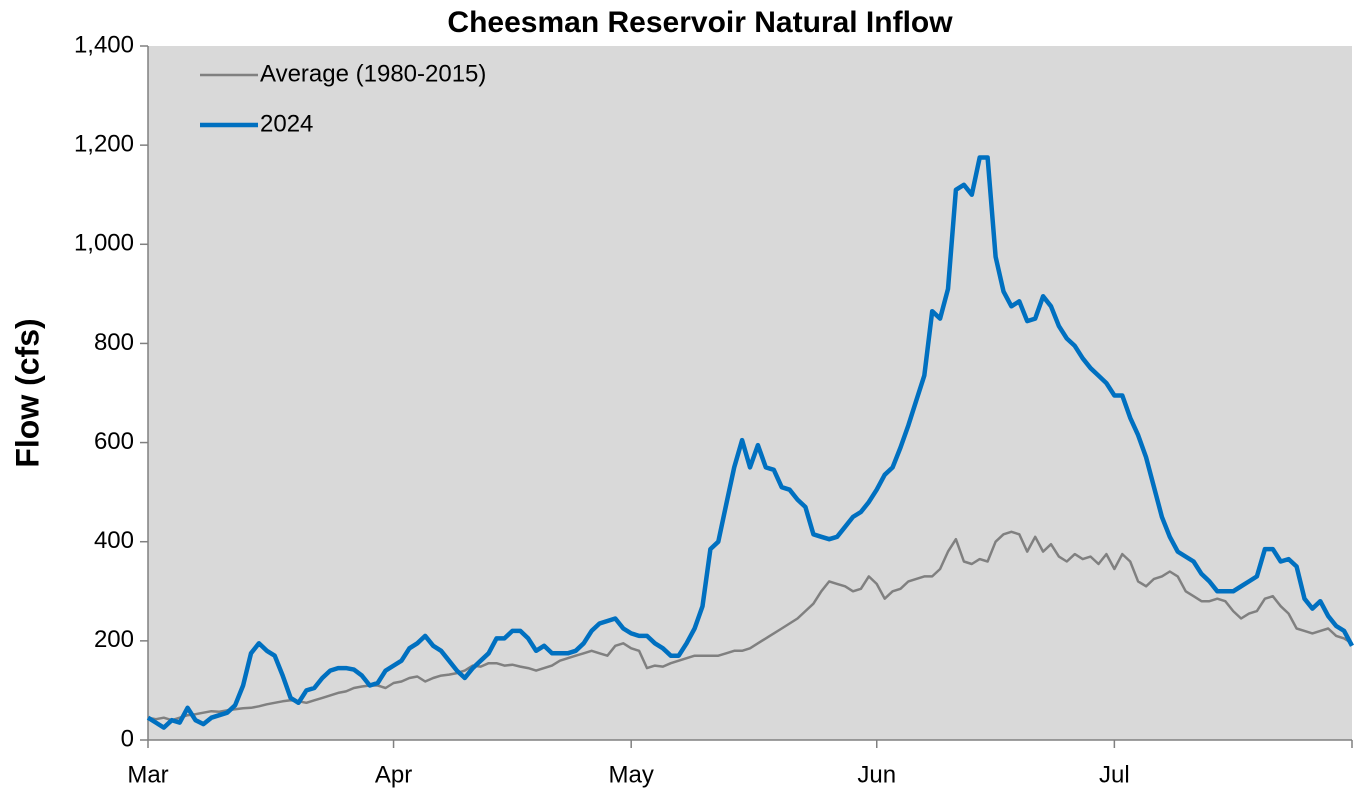  What do you see at coordinates (114, 639) in the screenshot?
I see `y-tick-label: 200` at bounding box center [114, 639].